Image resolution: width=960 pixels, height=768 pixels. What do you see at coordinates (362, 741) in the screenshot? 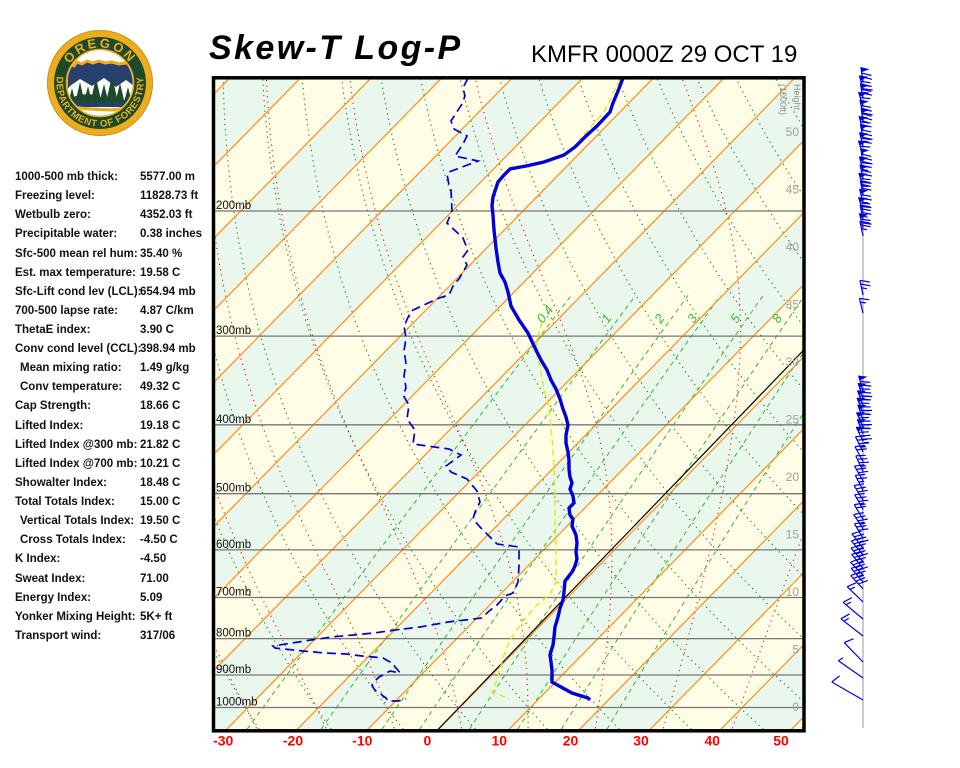
I see `svg-text: -10` at bounding box center [362, 741].